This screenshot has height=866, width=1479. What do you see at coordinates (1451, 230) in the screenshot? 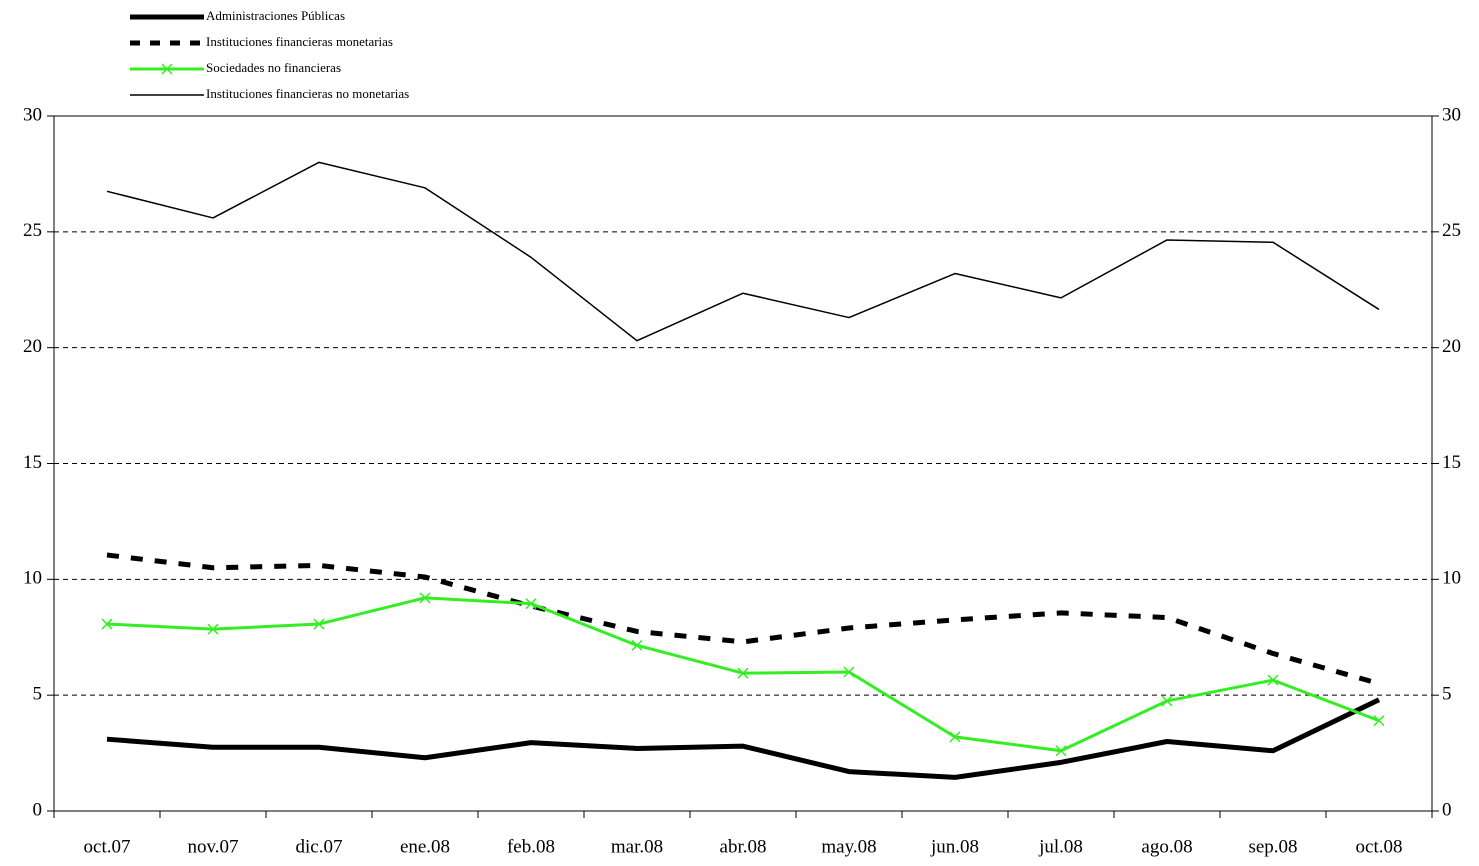
I see `y2-tick-label: 25` at bounding box center [1451, 230].